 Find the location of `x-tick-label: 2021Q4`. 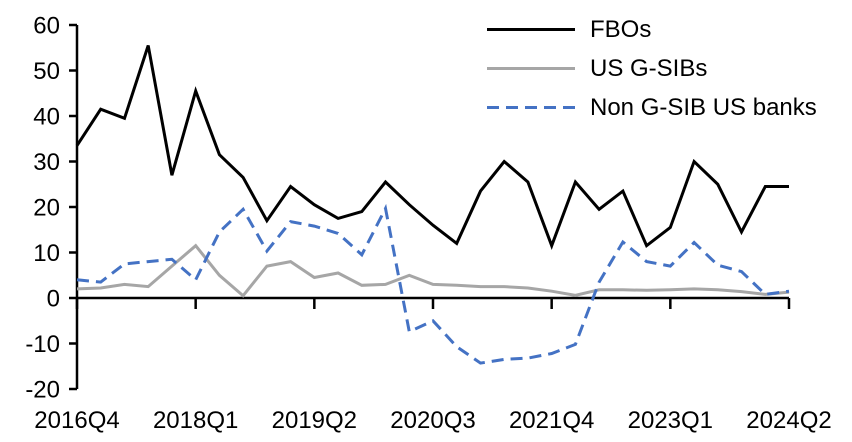

x-tick-label: 2021Q4 is located at coordinates (551, 420).